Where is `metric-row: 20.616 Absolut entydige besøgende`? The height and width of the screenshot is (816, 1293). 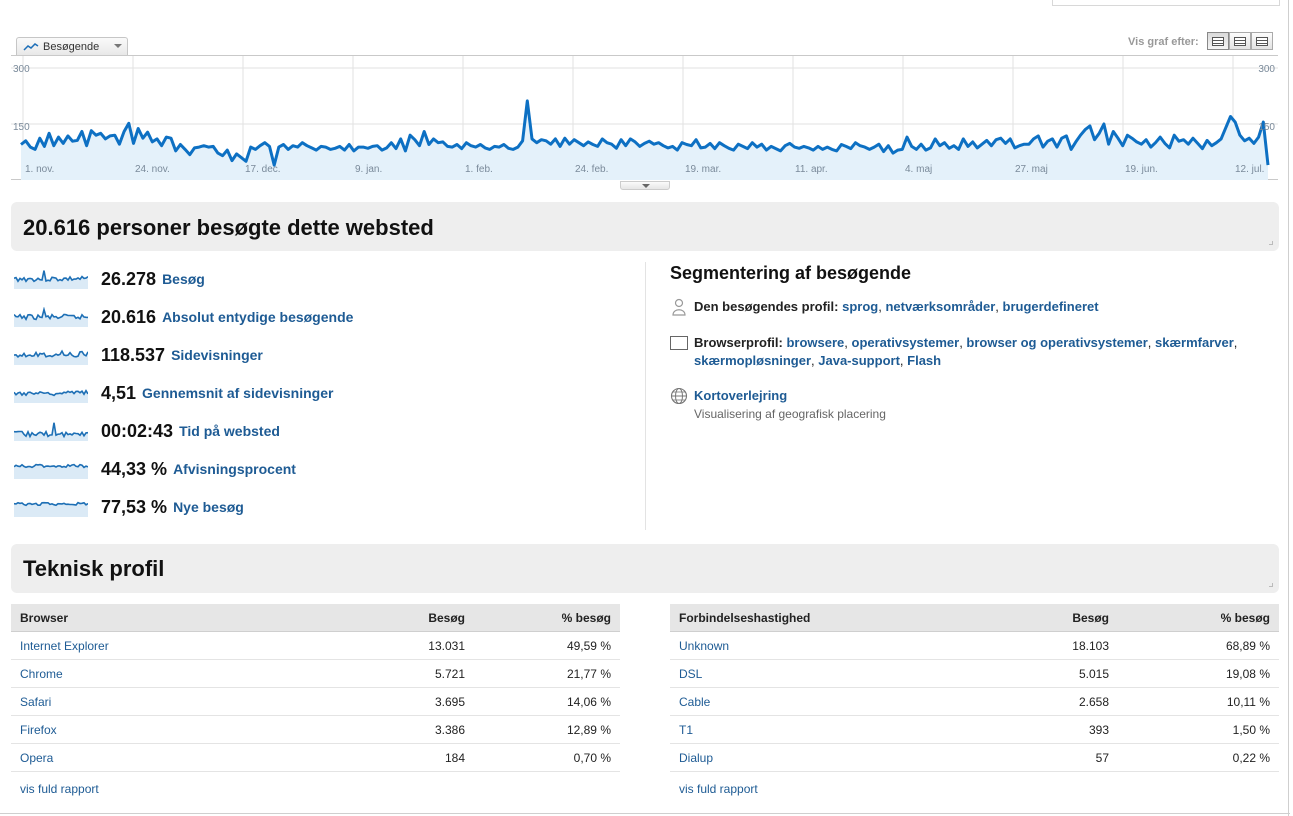
metric-row: 20.616 Absolut entydige besøgende is located at coordinates (183, 317).